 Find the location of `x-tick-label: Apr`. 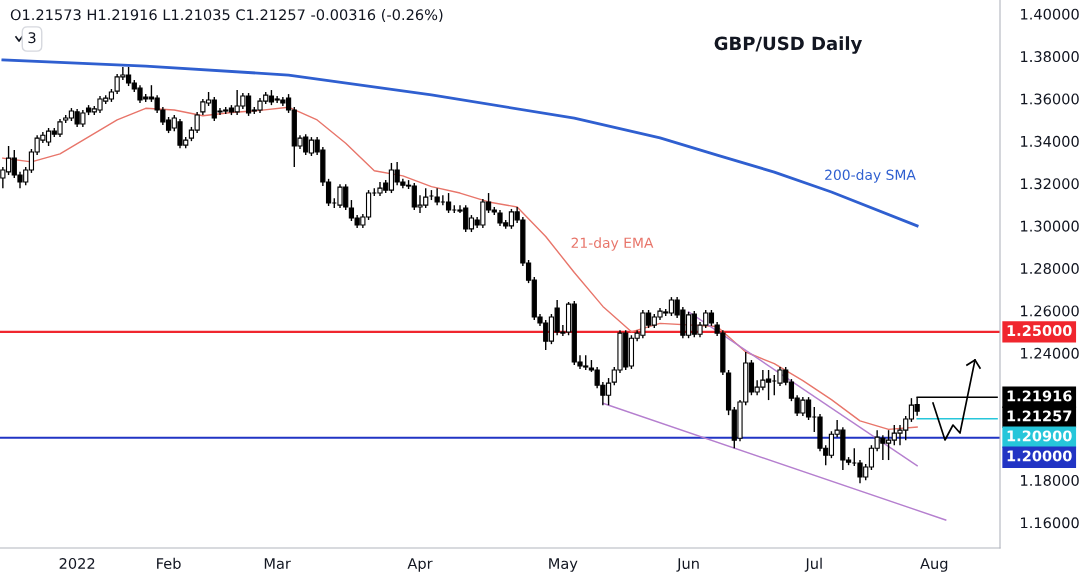

x-tick-label: Apr is located at coordinates (420, 565).